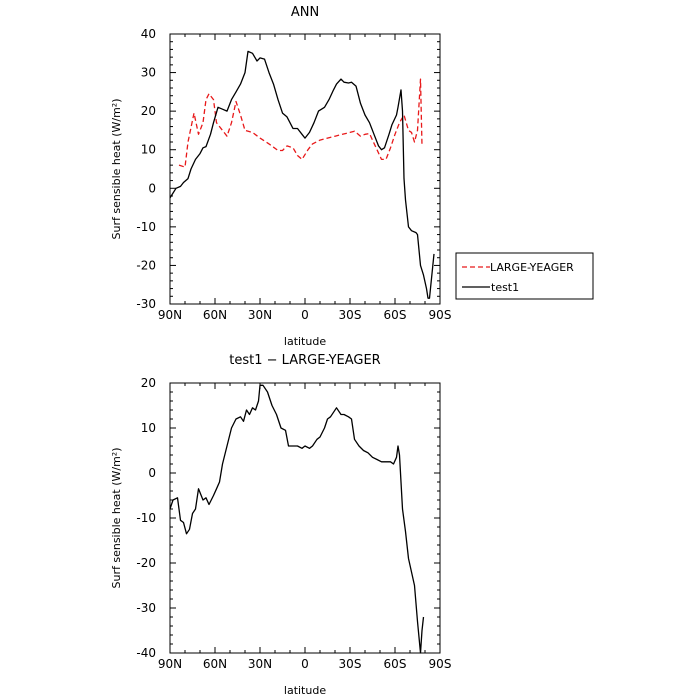  I want to click on legend: LARGE-YEAGER test1, so click(524, 276).